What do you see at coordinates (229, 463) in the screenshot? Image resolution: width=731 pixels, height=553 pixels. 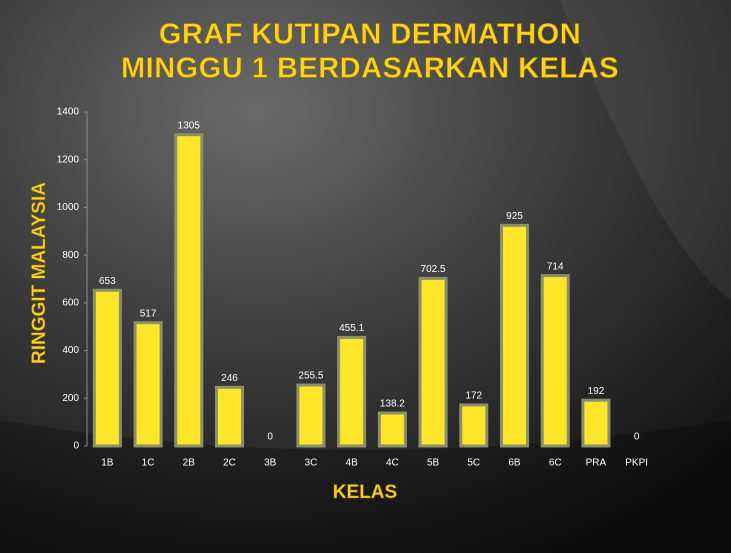 I see `x-tick-label: 2C` at bounding box center [229, 463].